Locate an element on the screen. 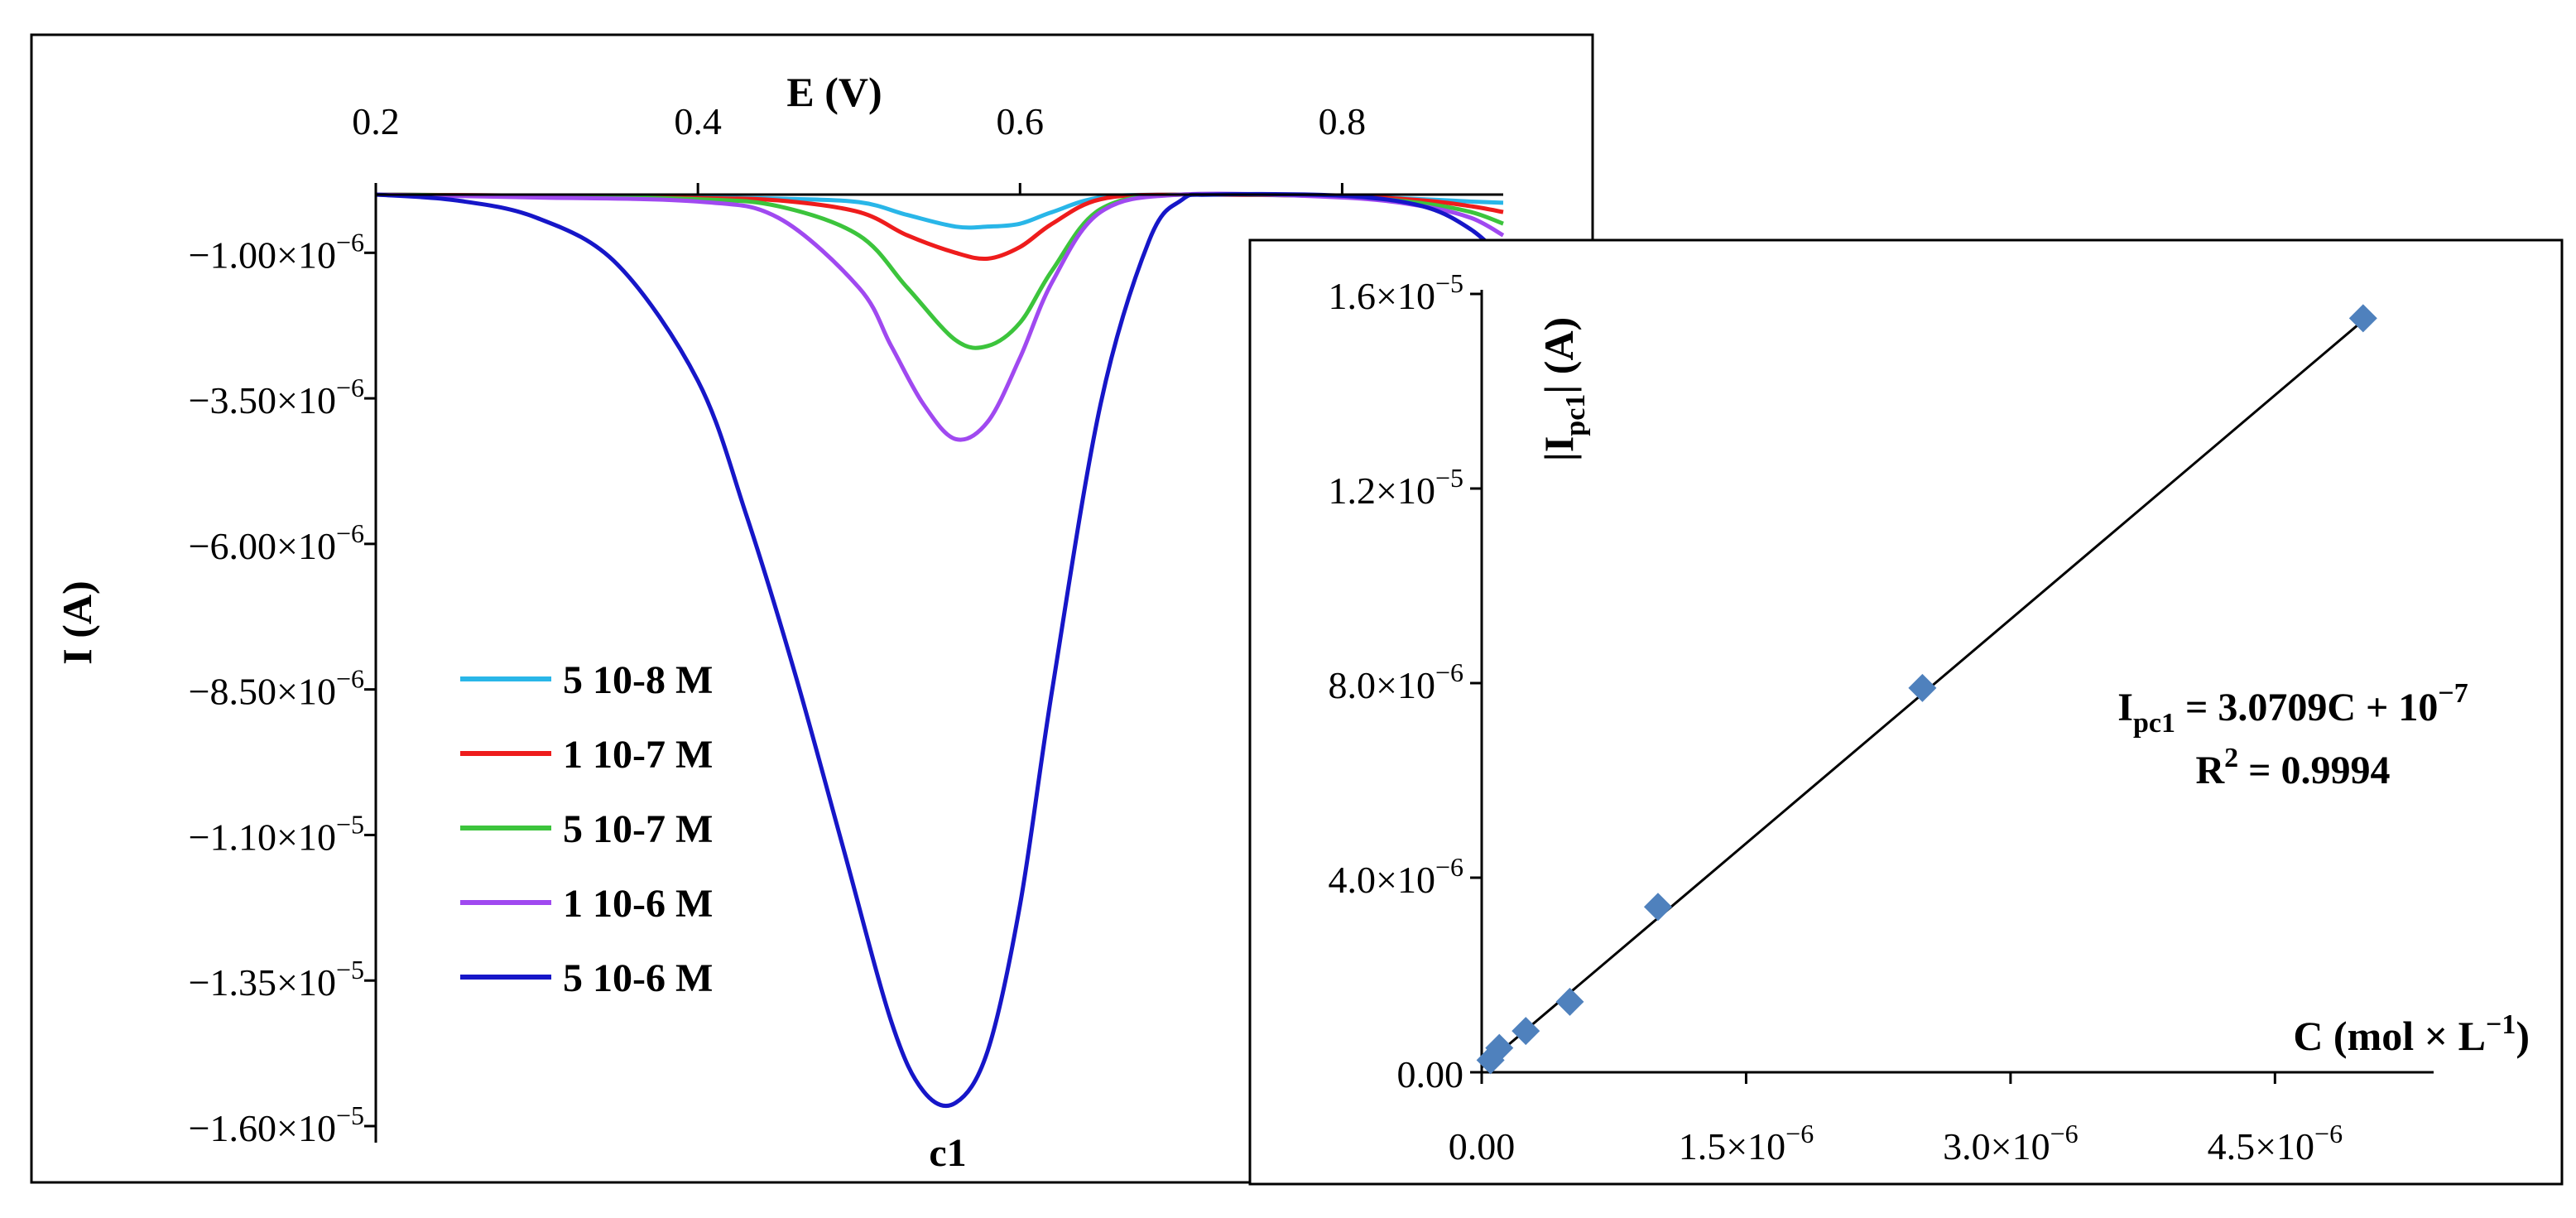 Image resolution: width=2576 pixels, height=1218 pixels. calibration-y-ticks-group: 0.004.0×10−68.0×10−61.2×10−51.6×10−5 is located at coordinates (1405, 681).